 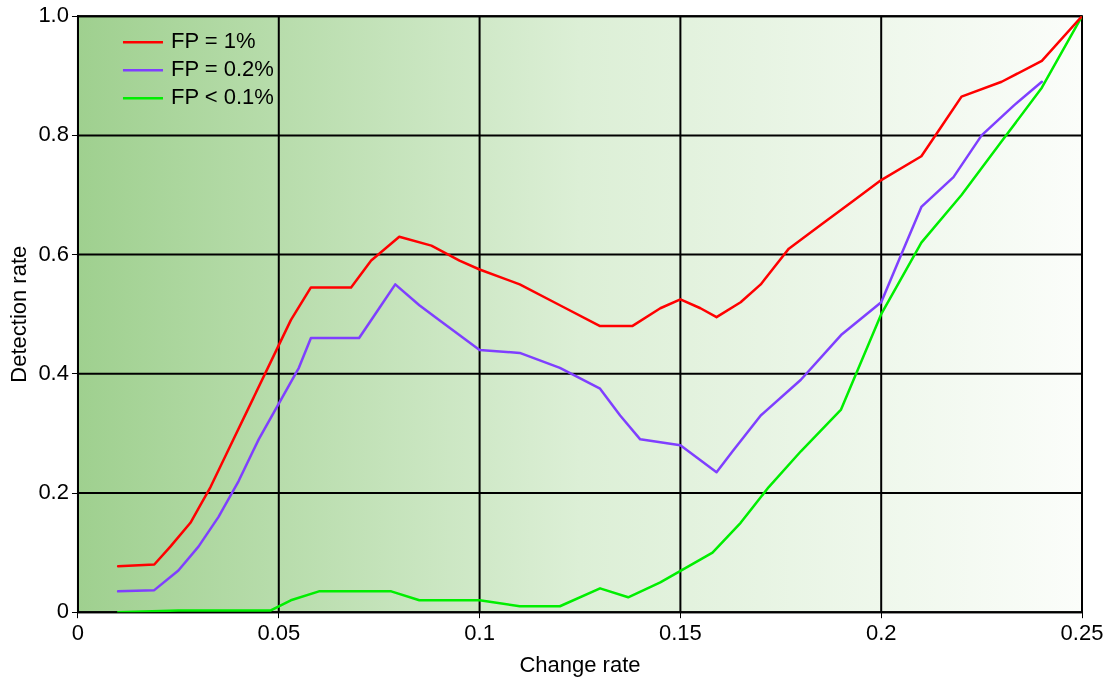 I want to click on y-tick-label: 0.2, so click(x=53, y=492).